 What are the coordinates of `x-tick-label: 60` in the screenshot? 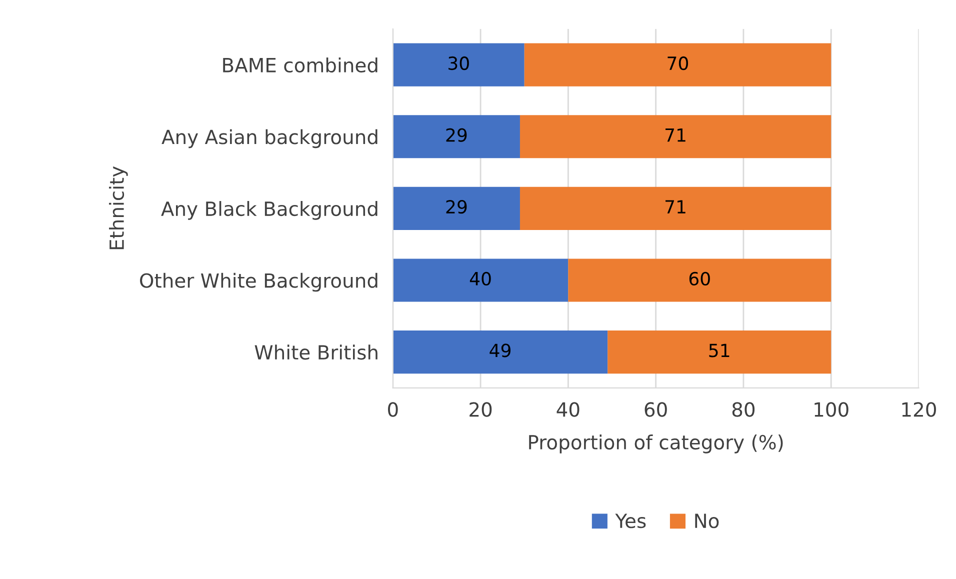 It's located at (655, 409).